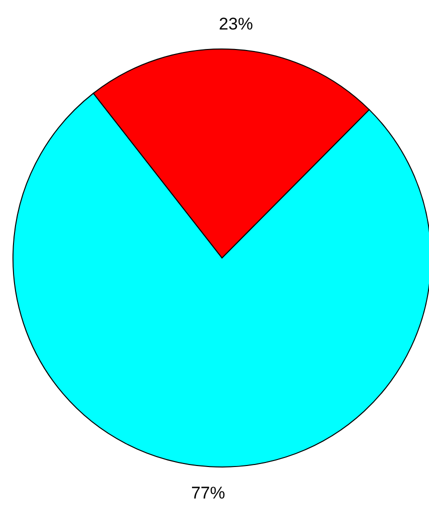 Image resolution: width=429 pixels, height=517 pixels. Describe the element at coordinates (235, 24) in the screenshot. I see `data-label: 23%` at that location.